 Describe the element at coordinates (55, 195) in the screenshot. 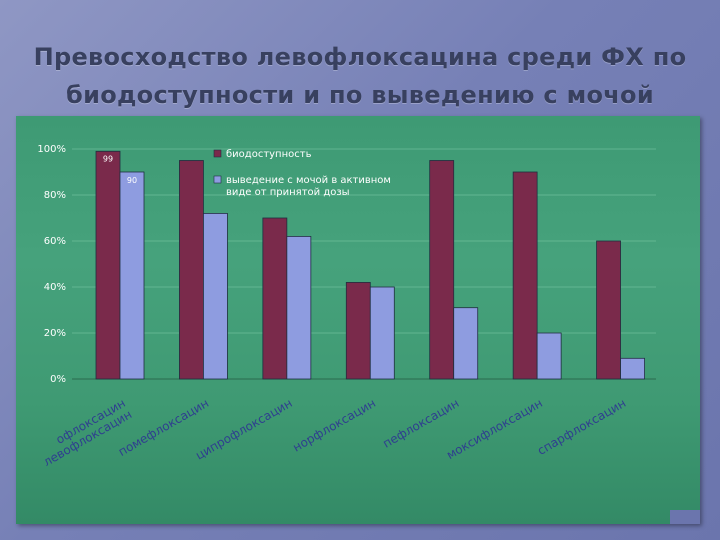

I see `y-tick-label: 80%` at that location.